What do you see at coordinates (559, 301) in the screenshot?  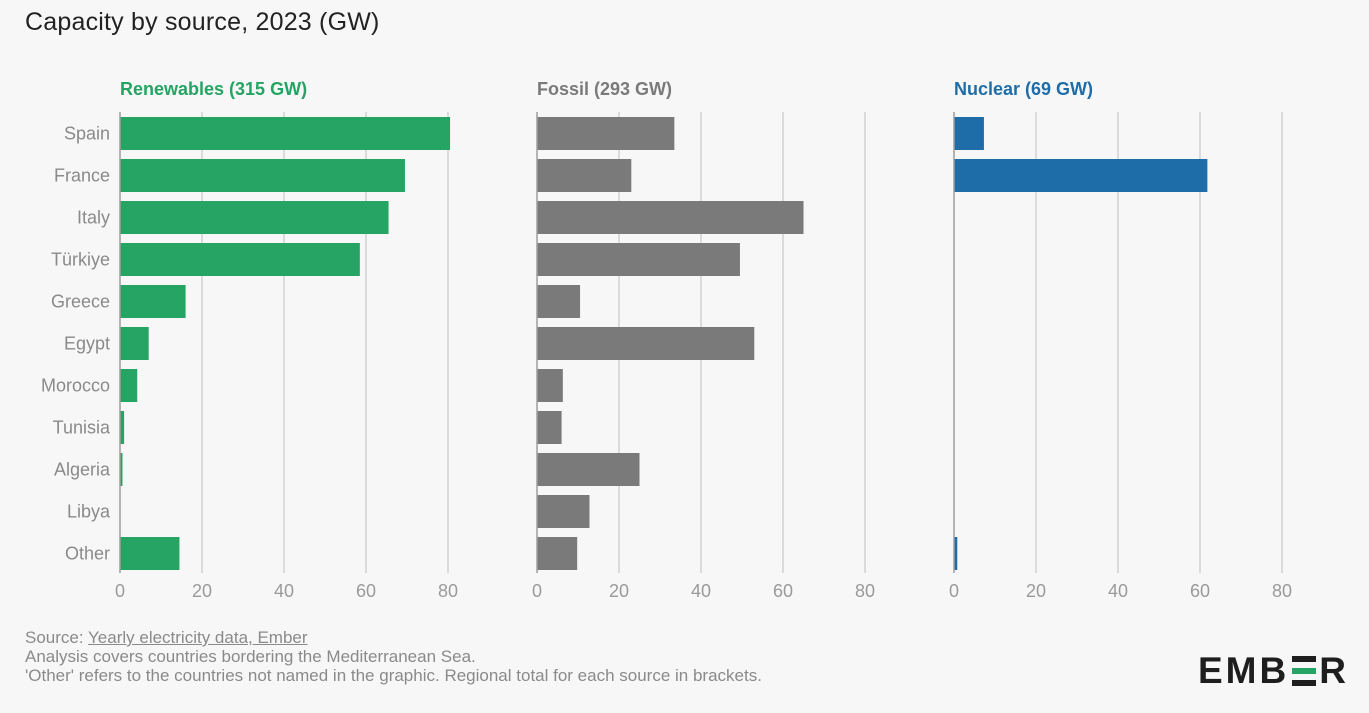 I see `fossil-bar-greece` at bounding box center [559, 301].